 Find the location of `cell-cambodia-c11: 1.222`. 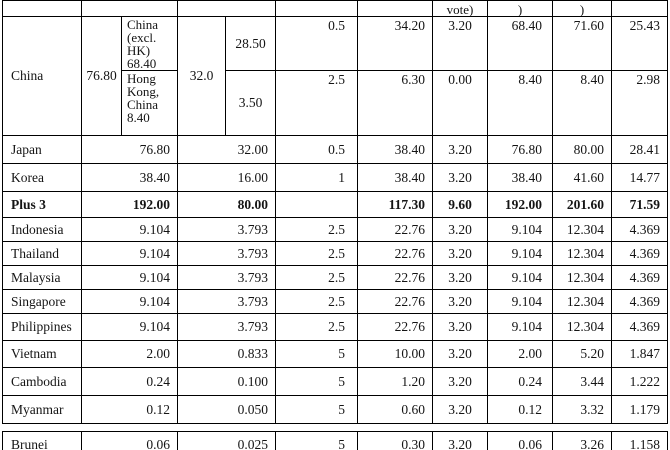

cell-cambodia-c11: 1.222 is located at coordinates (639, 381).